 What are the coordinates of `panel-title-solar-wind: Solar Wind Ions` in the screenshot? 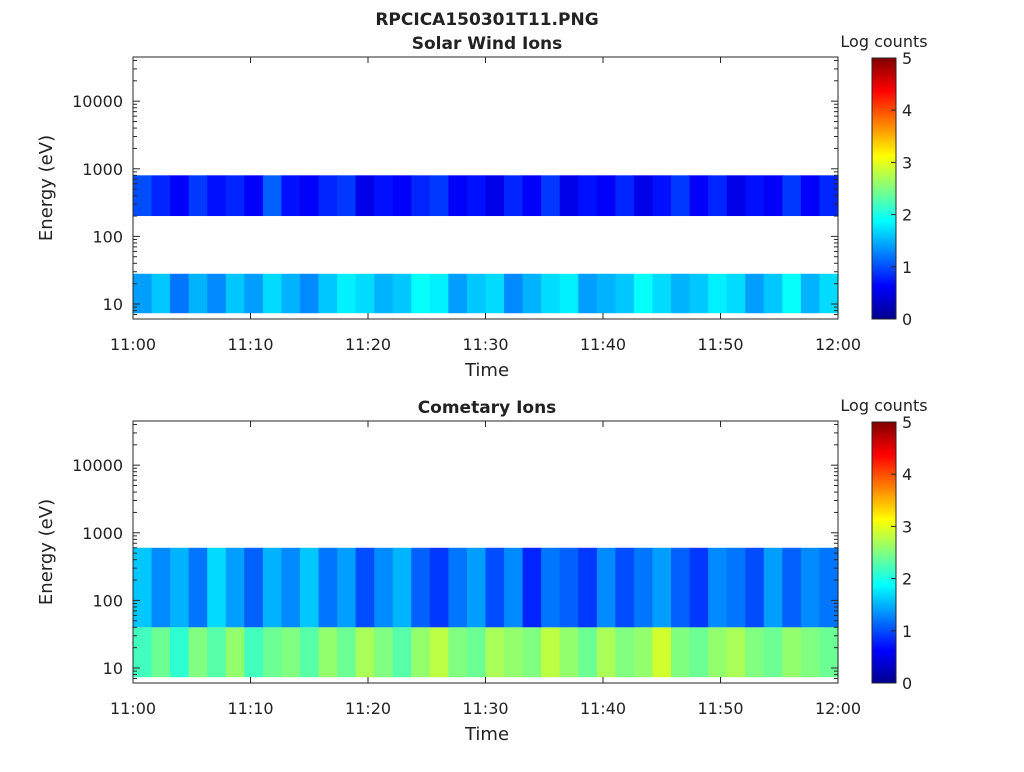 It's located at (487, 44).